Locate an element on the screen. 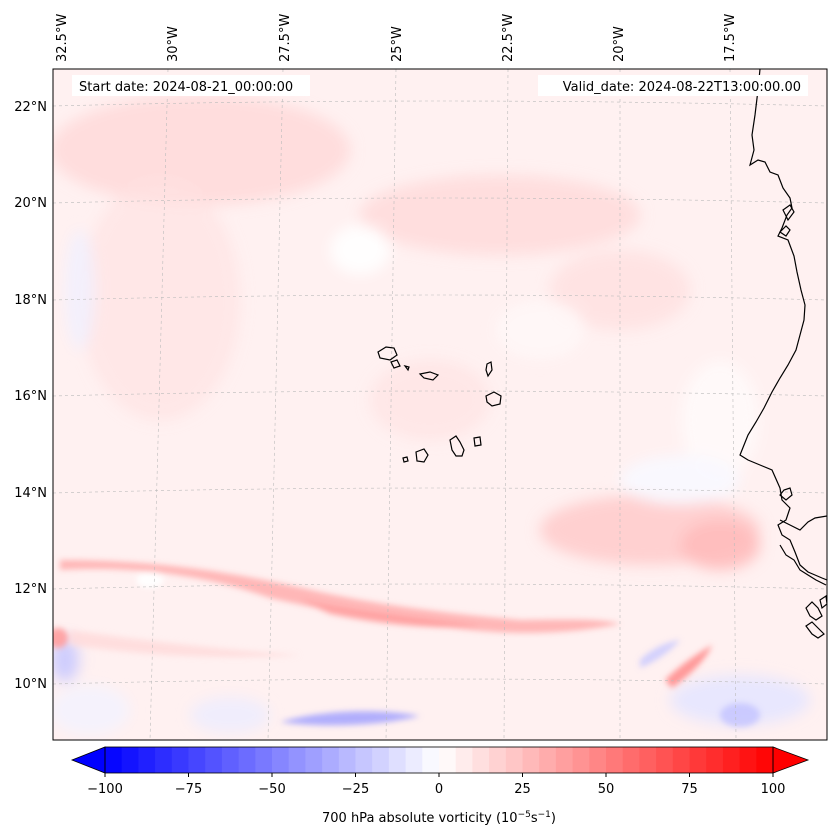 The width and height of the screenshot is (837, 839). lat-label-18n: 18°N is located at coordinates (30, 300).